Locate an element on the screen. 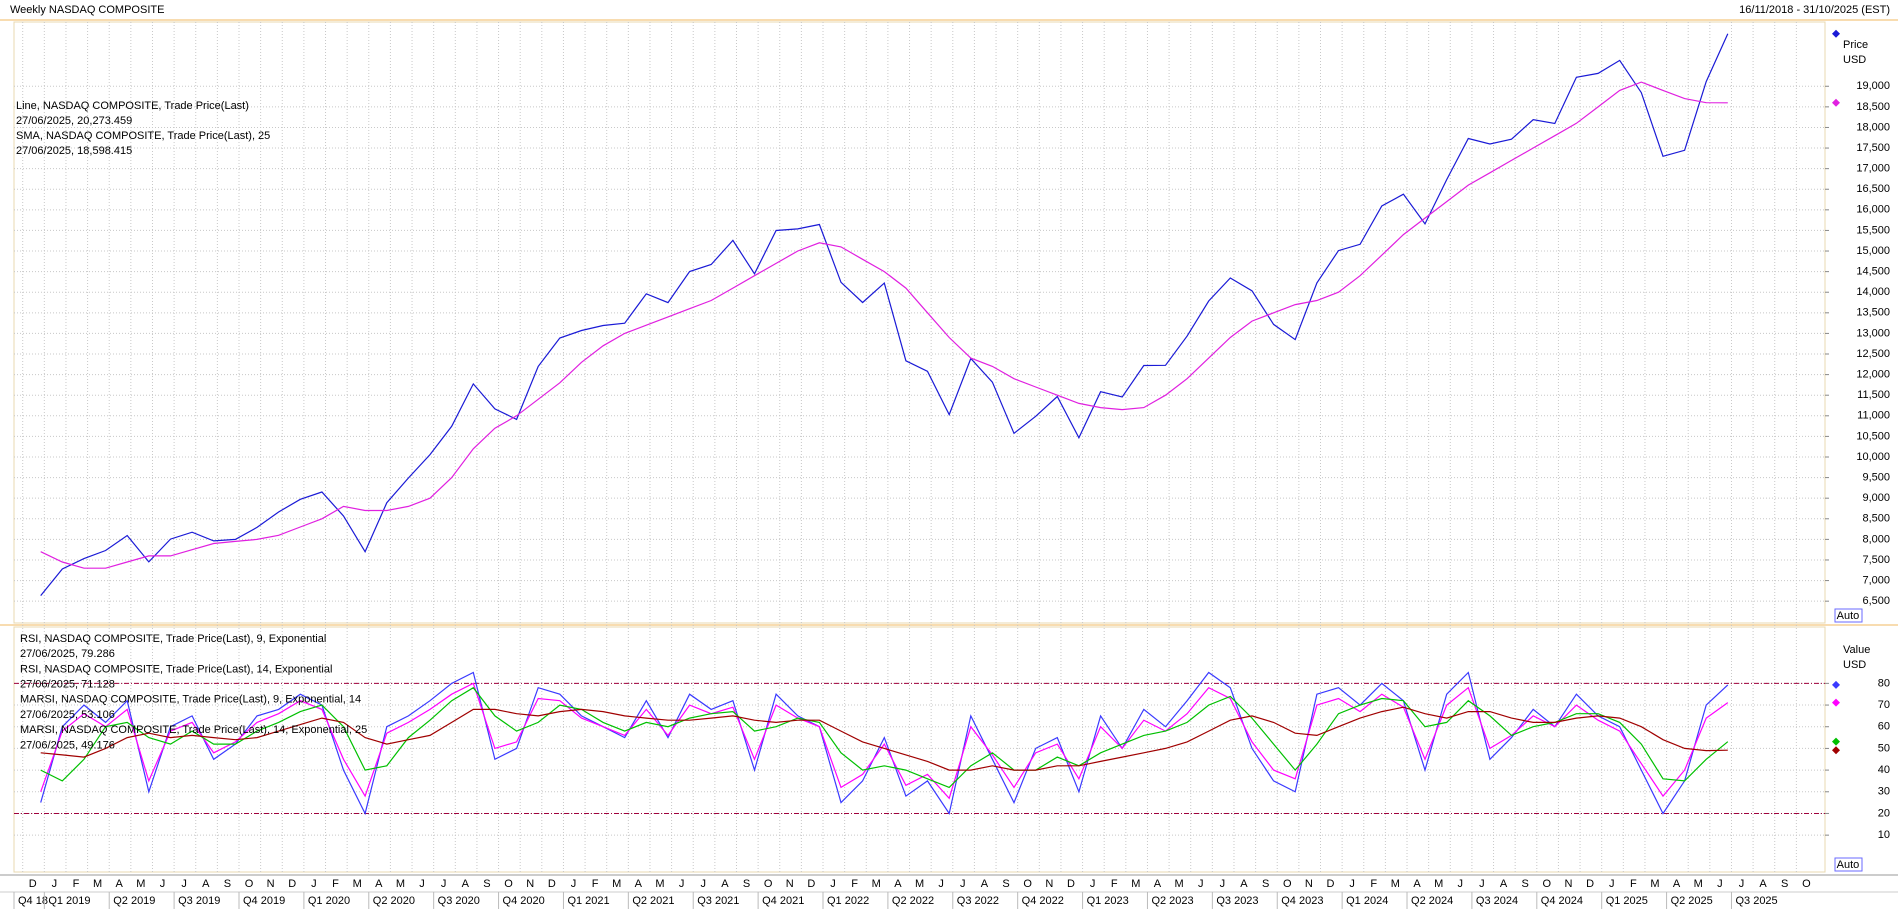 This screenshot has width=1898, height=909. quarter-label: Q3 2024 is located at coordinates (1497, 901).